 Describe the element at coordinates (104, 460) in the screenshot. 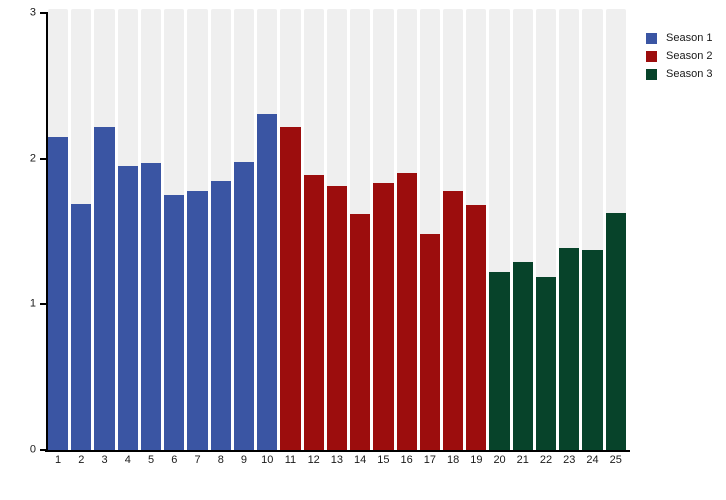

I see `x-tick-label: 3` at that location.